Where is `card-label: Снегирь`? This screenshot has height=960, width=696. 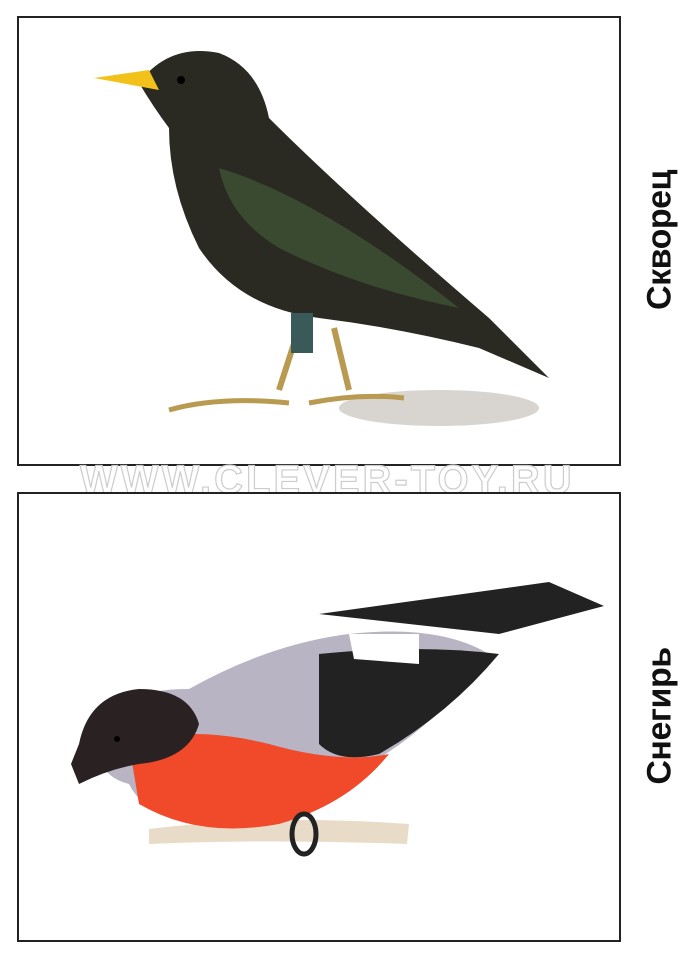 card-label: Снегирь is located at coordinates (659, 716).